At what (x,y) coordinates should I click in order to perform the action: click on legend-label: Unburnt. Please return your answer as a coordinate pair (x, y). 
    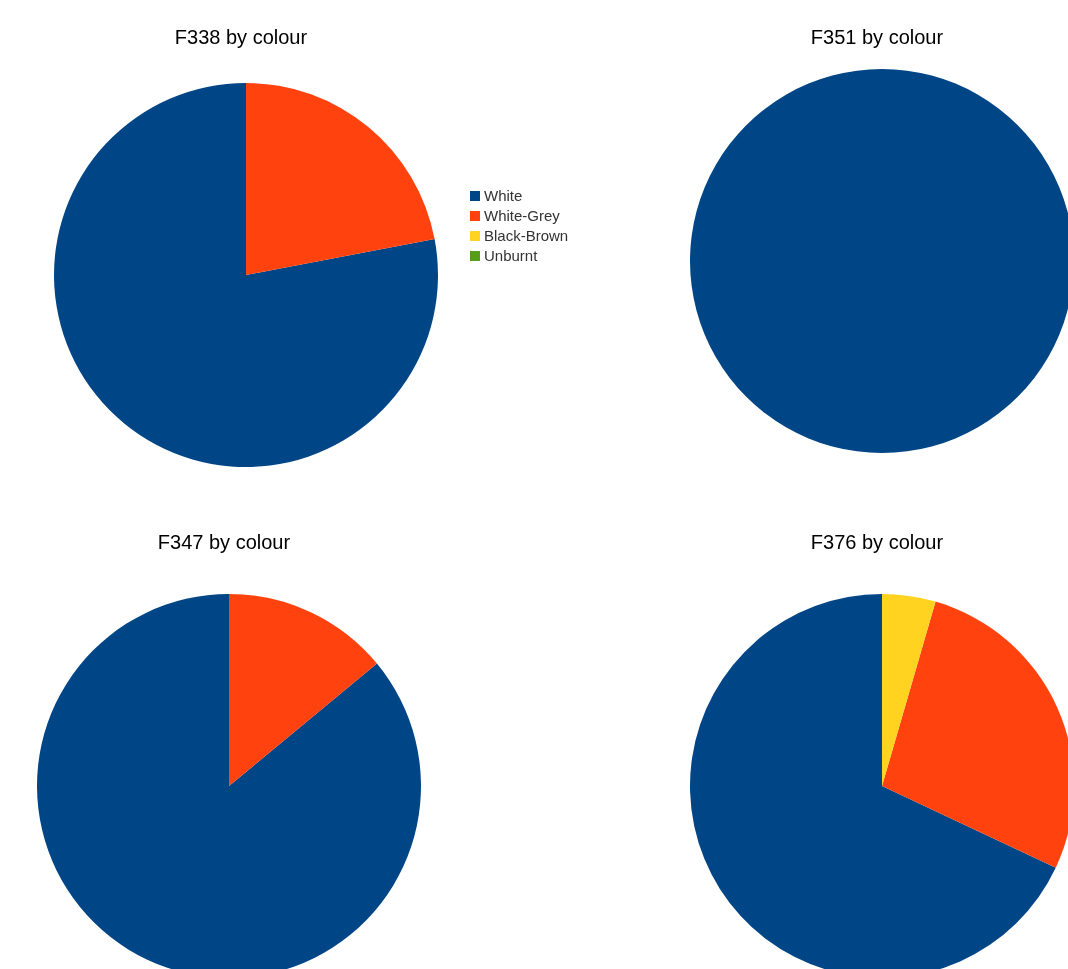
    Looking at the image, I should click on (511, 256).